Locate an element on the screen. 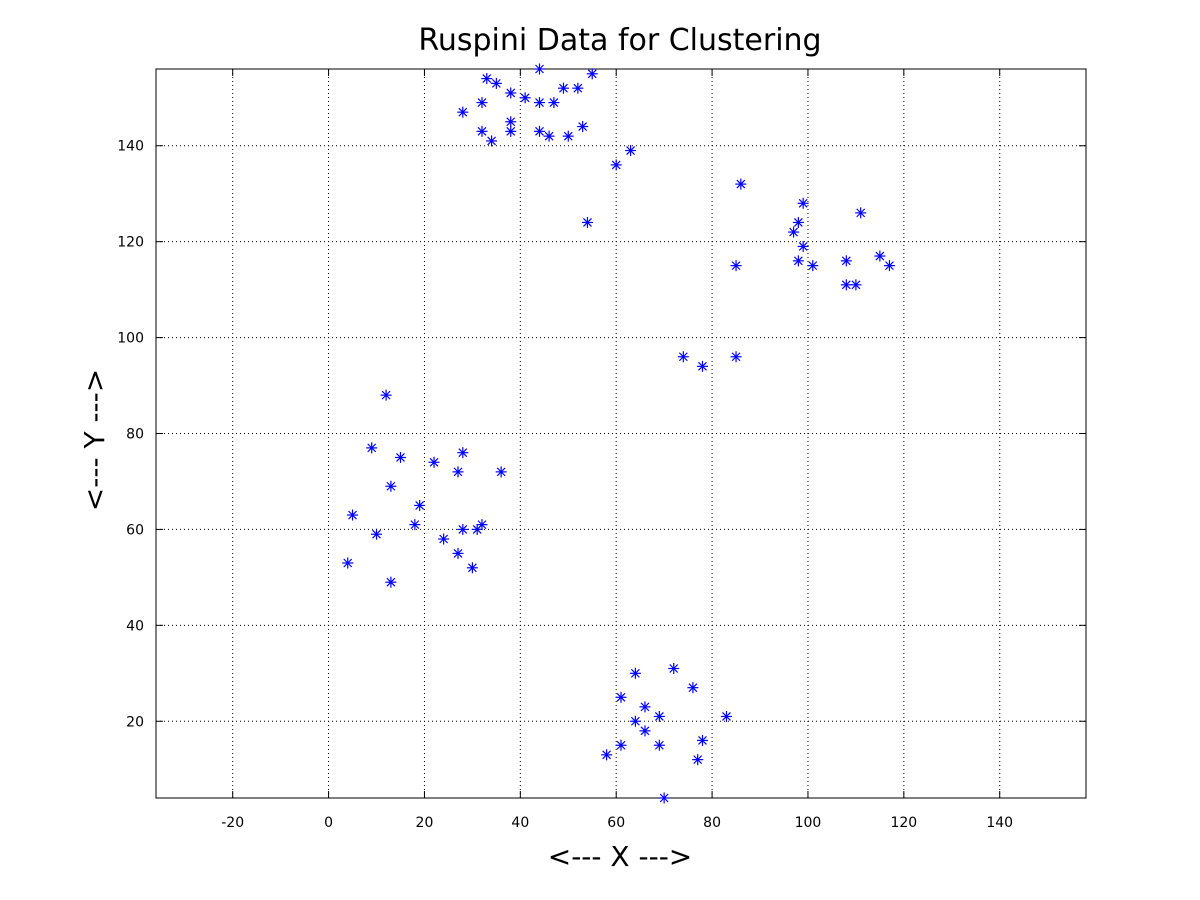  x-tick-label: 0 is located at coordinates (328, 823).